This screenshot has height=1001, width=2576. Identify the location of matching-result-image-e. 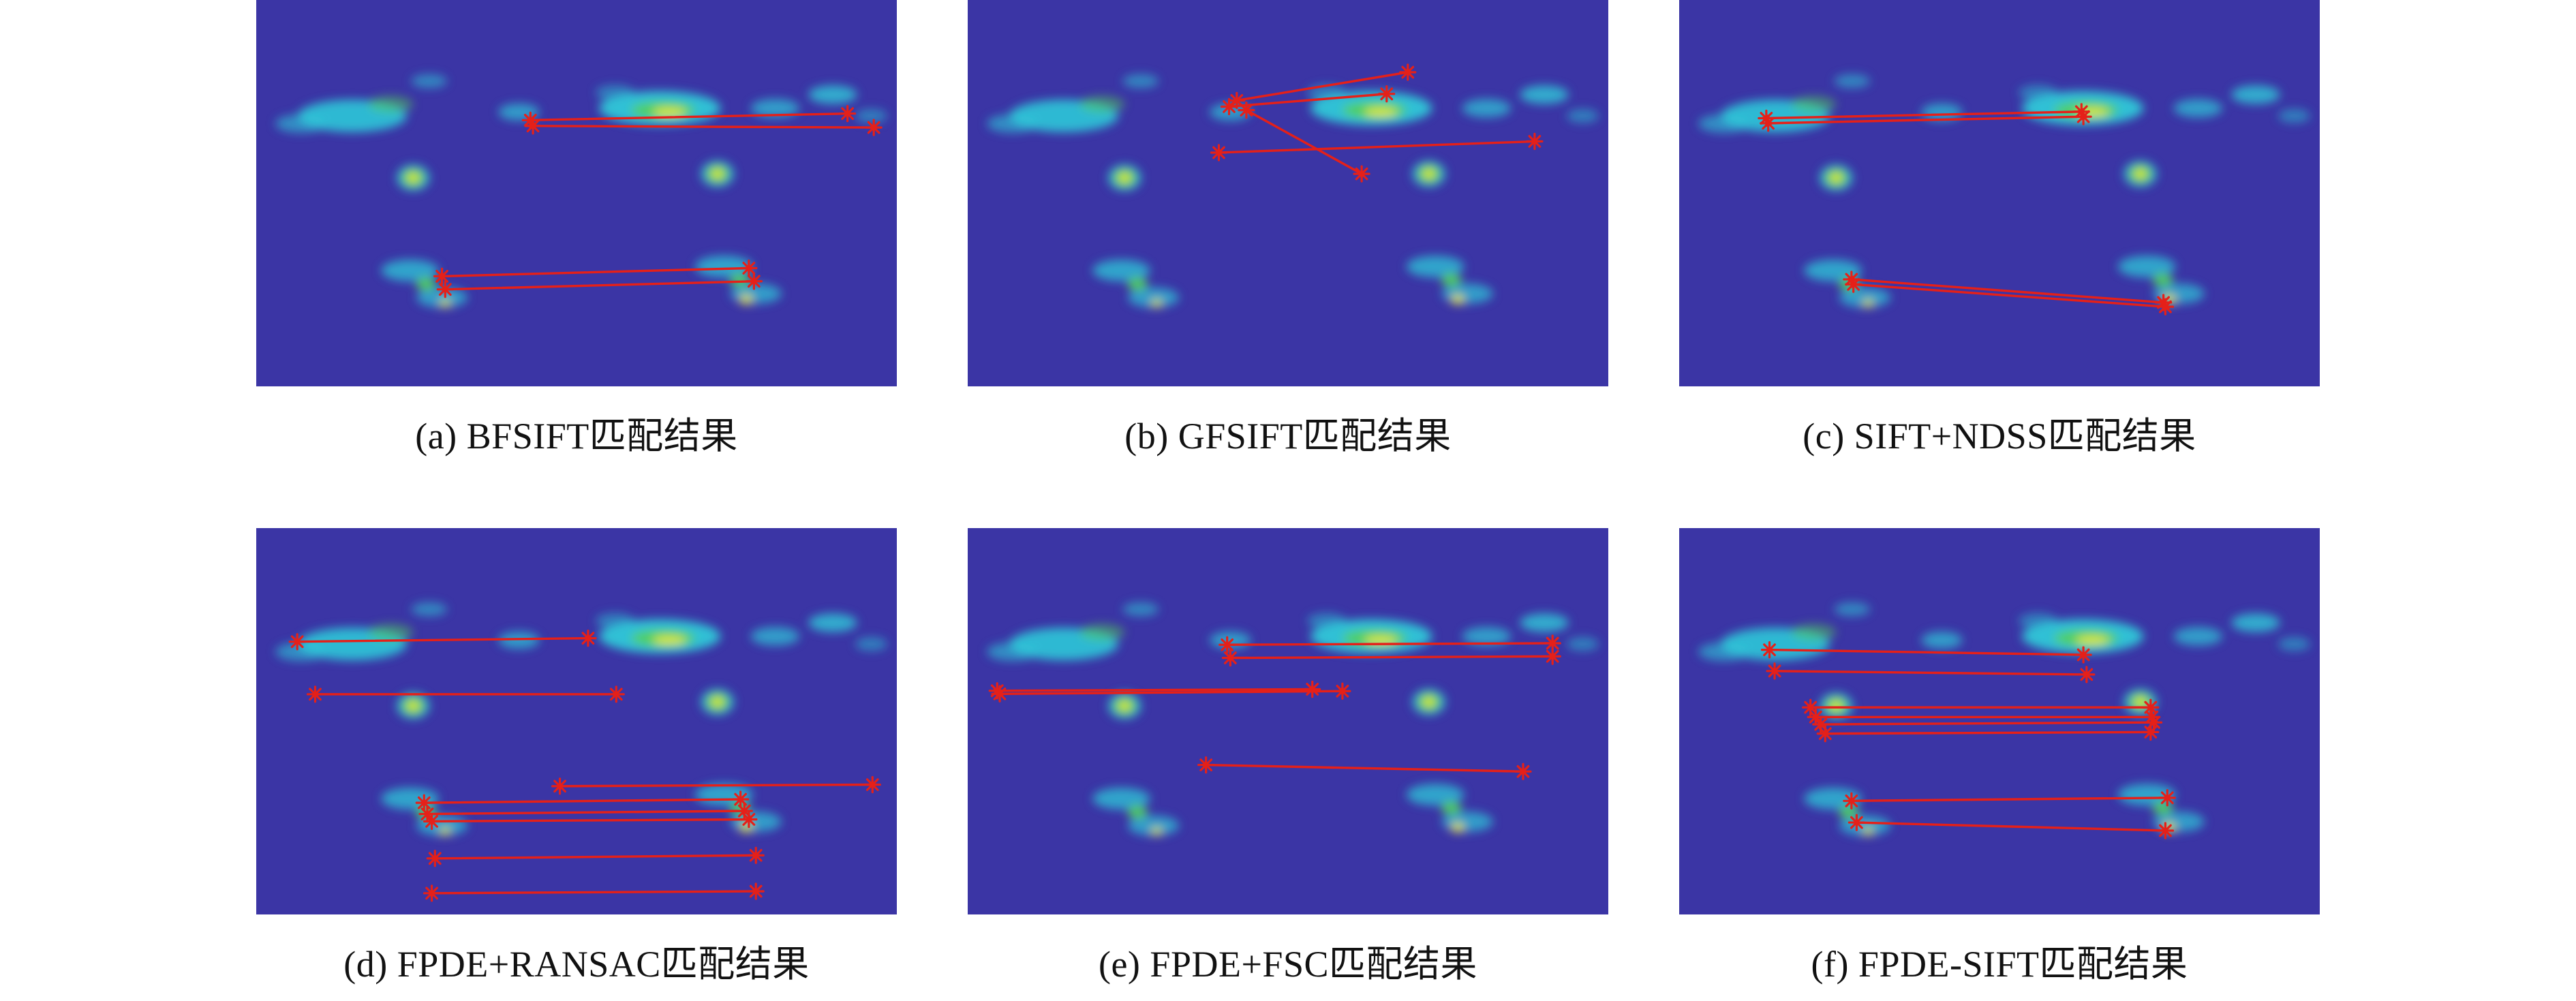
(1288, 720).